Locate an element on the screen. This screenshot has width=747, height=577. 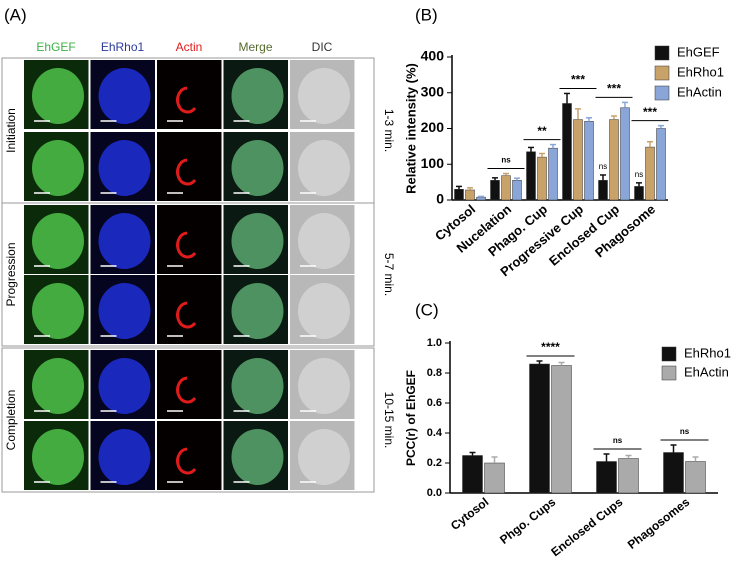
y-axis-label: PCC(r) of EhGEF is located at coordinates (411, 418).